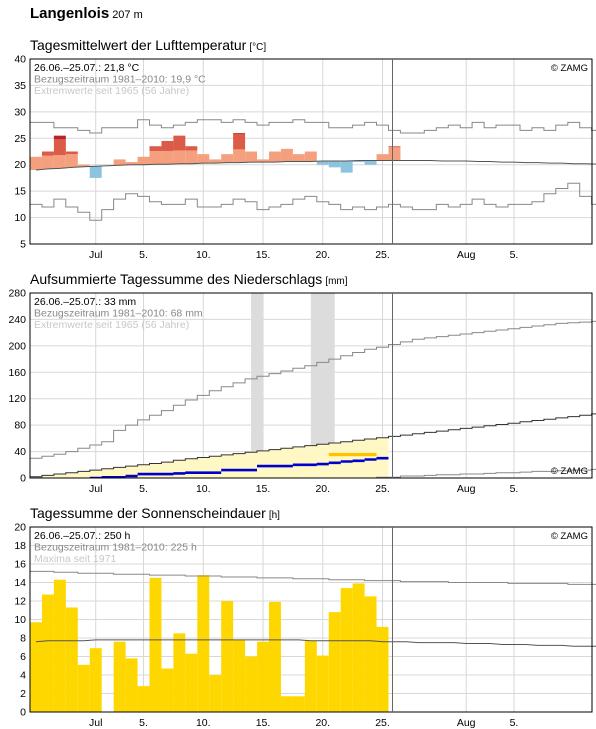  I want to click on chart-2-legend-entry-2: Bezugszeitraum 1981–2010: 225 h, so click(115, 548).